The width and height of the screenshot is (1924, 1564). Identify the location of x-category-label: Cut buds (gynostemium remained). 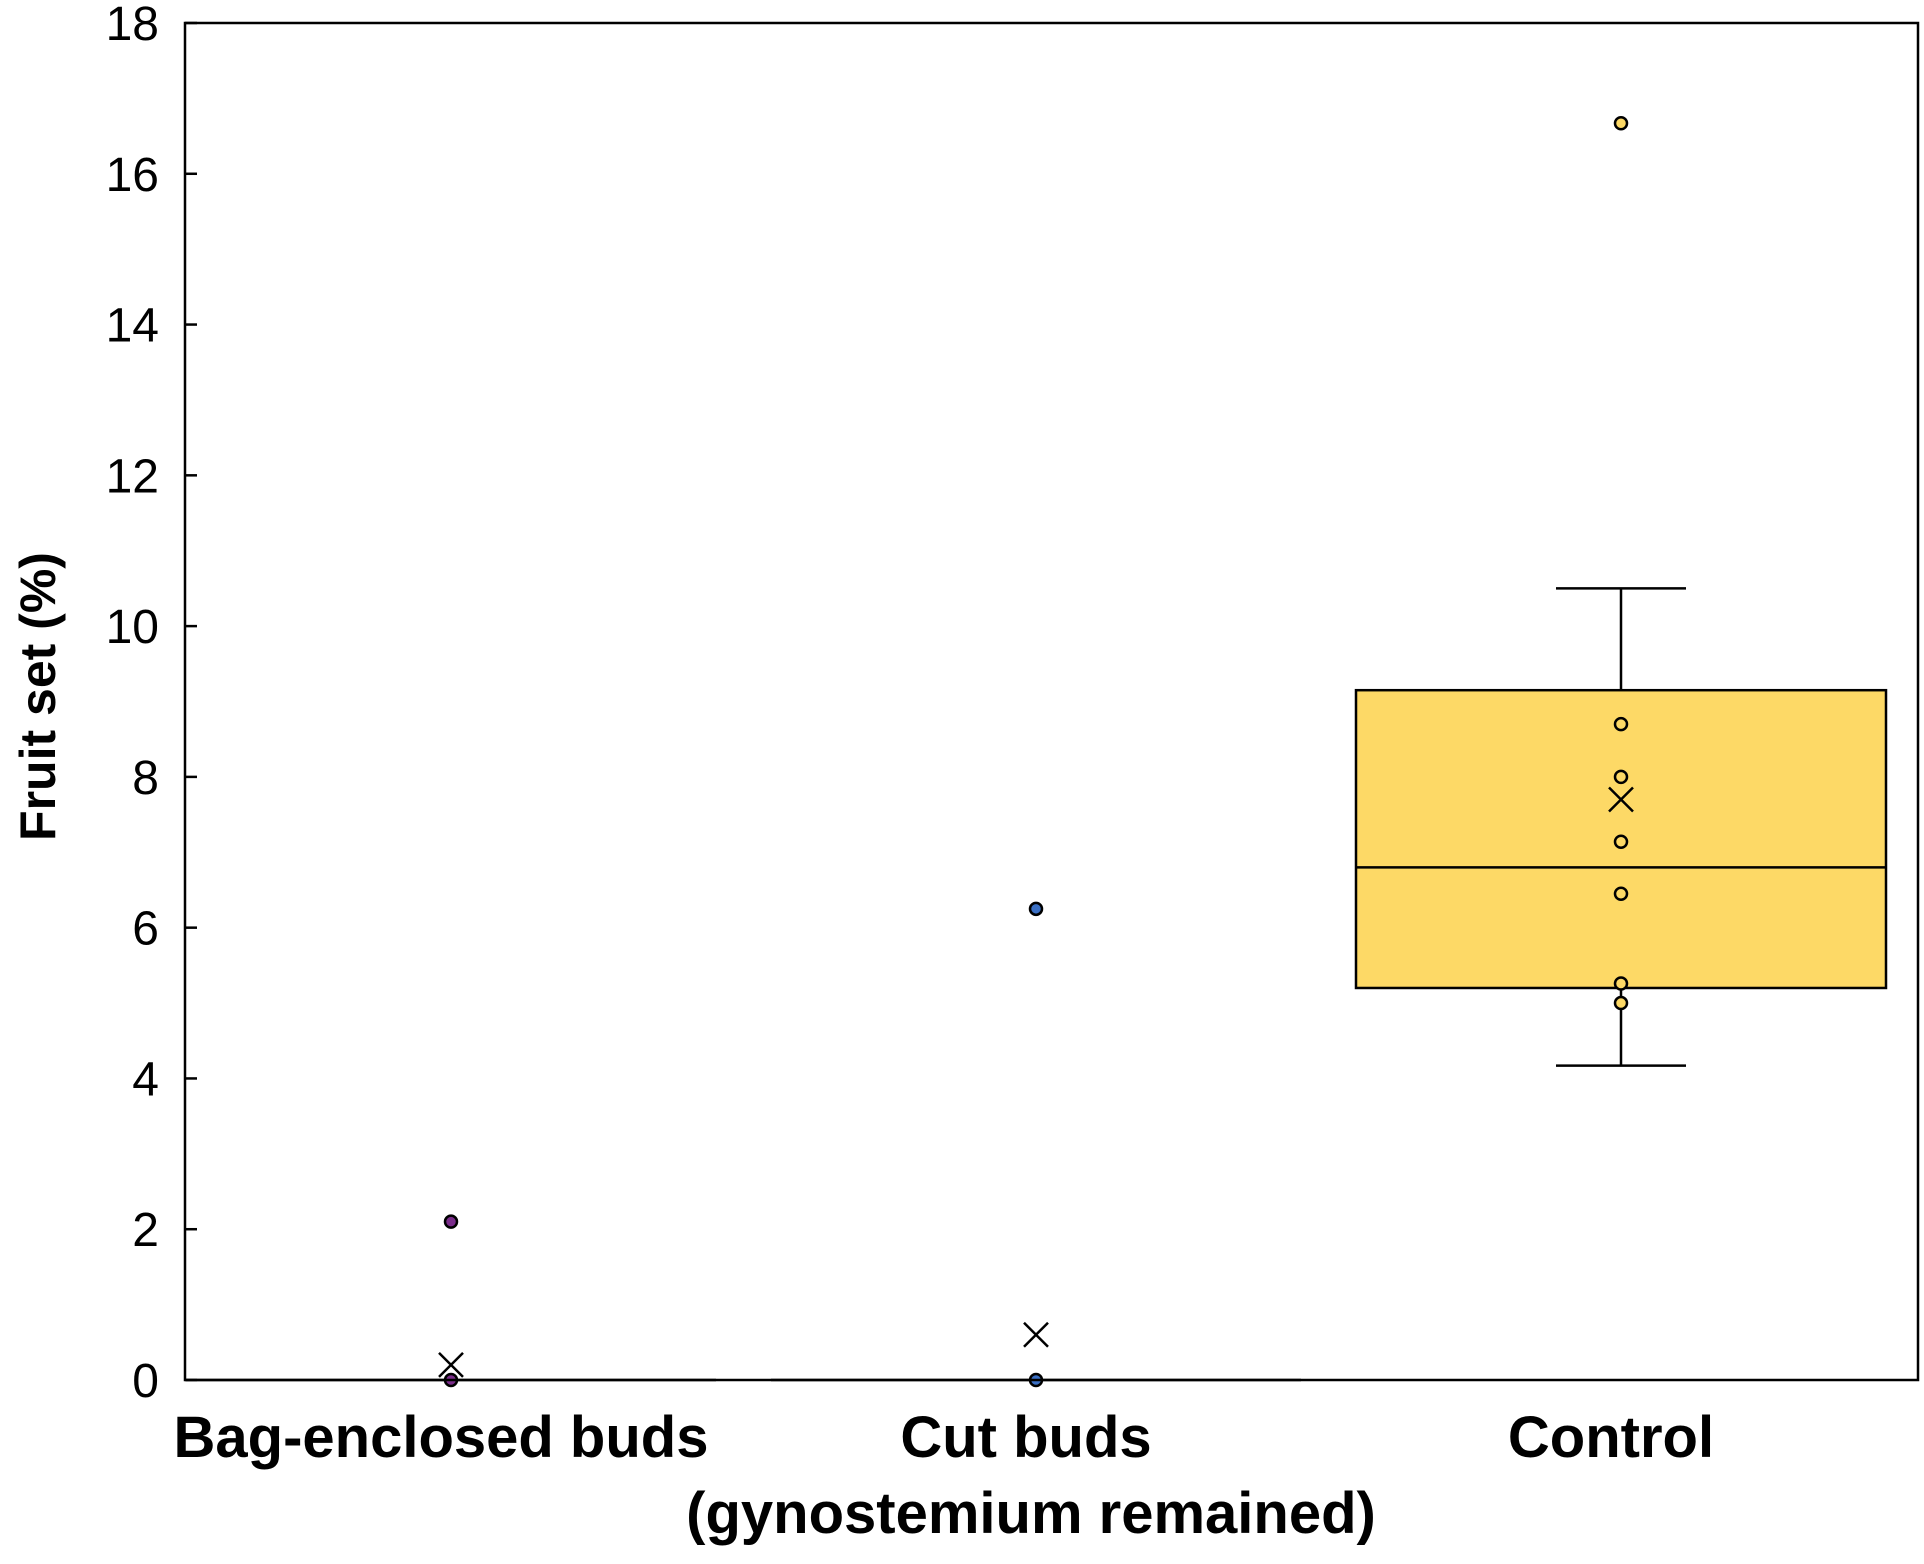
(1031, 1475).